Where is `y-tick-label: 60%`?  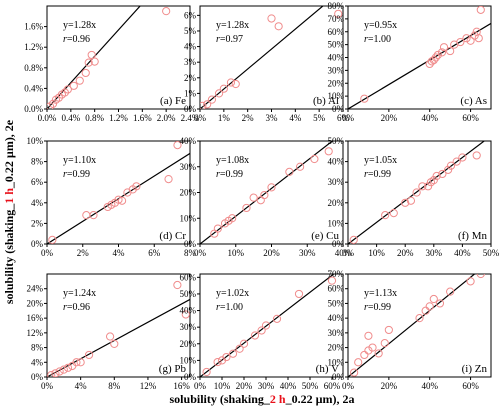
y-tick-label: 60% is located at coordinates (188, 277).